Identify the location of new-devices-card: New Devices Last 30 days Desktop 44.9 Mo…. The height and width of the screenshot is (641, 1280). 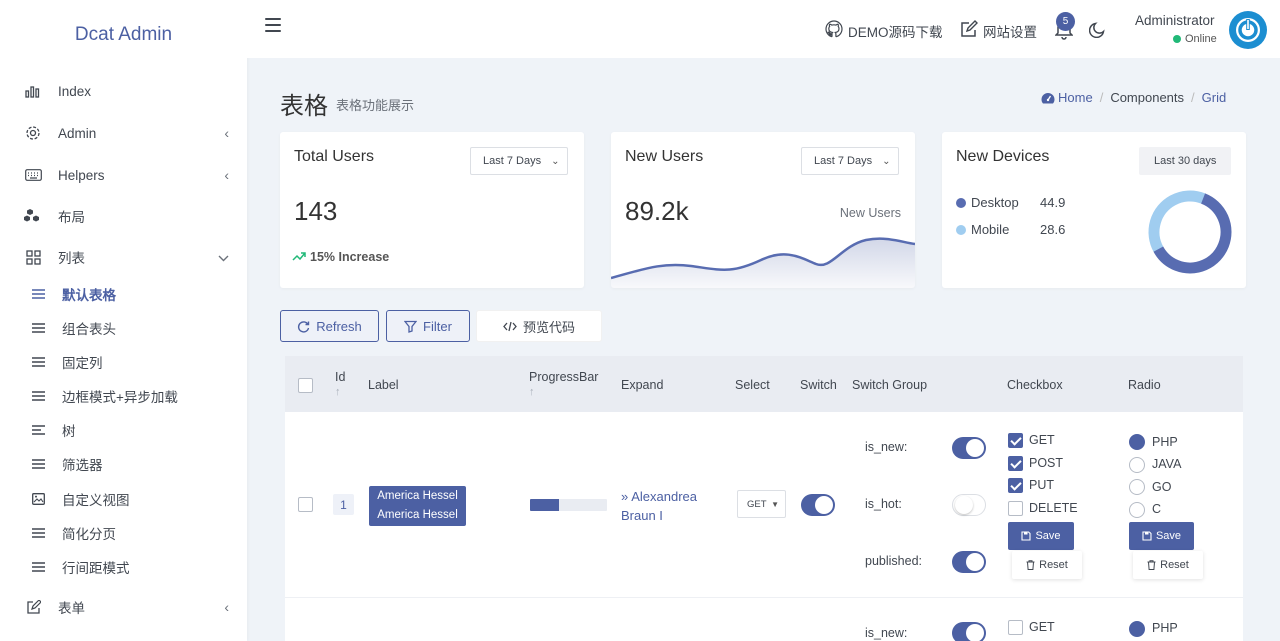
(1094, 210).